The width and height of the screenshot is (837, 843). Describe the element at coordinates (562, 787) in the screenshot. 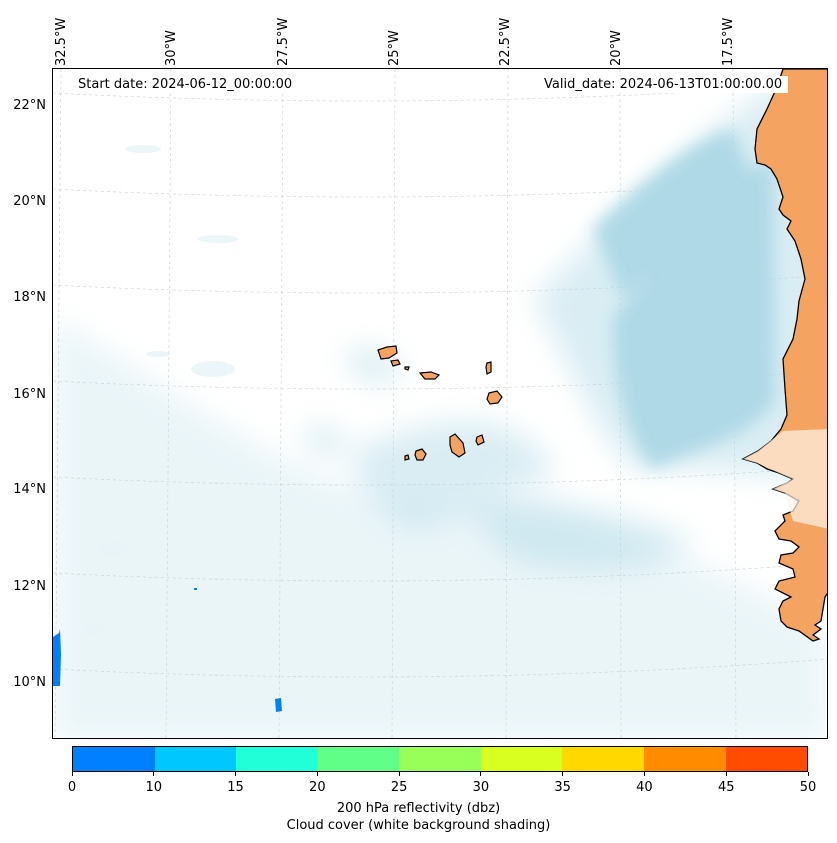

I see `colorbar-tick-label: 35` at that location.